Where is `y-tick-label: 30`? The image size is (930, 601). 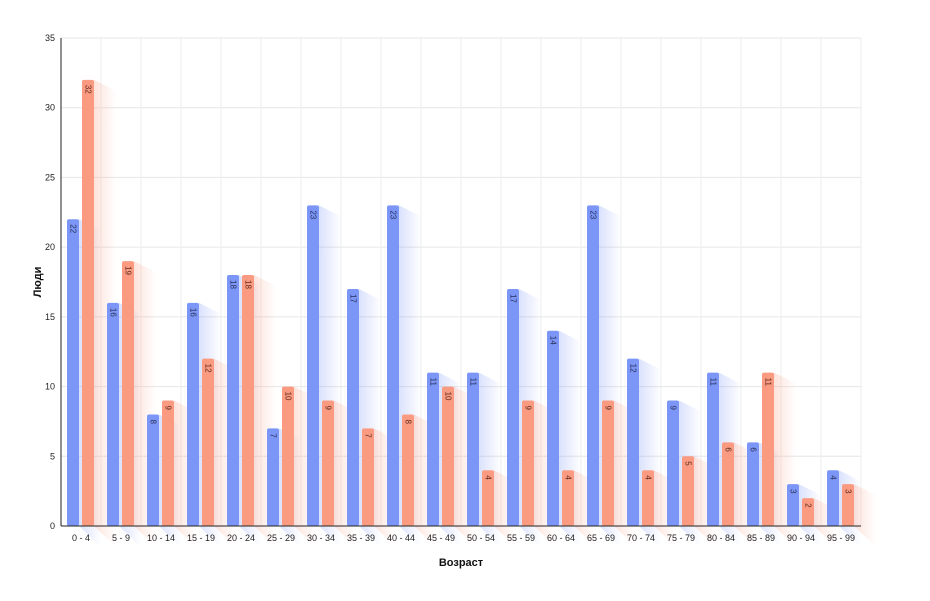
y-tick-label: 30 is located at coordinates (50, 108).